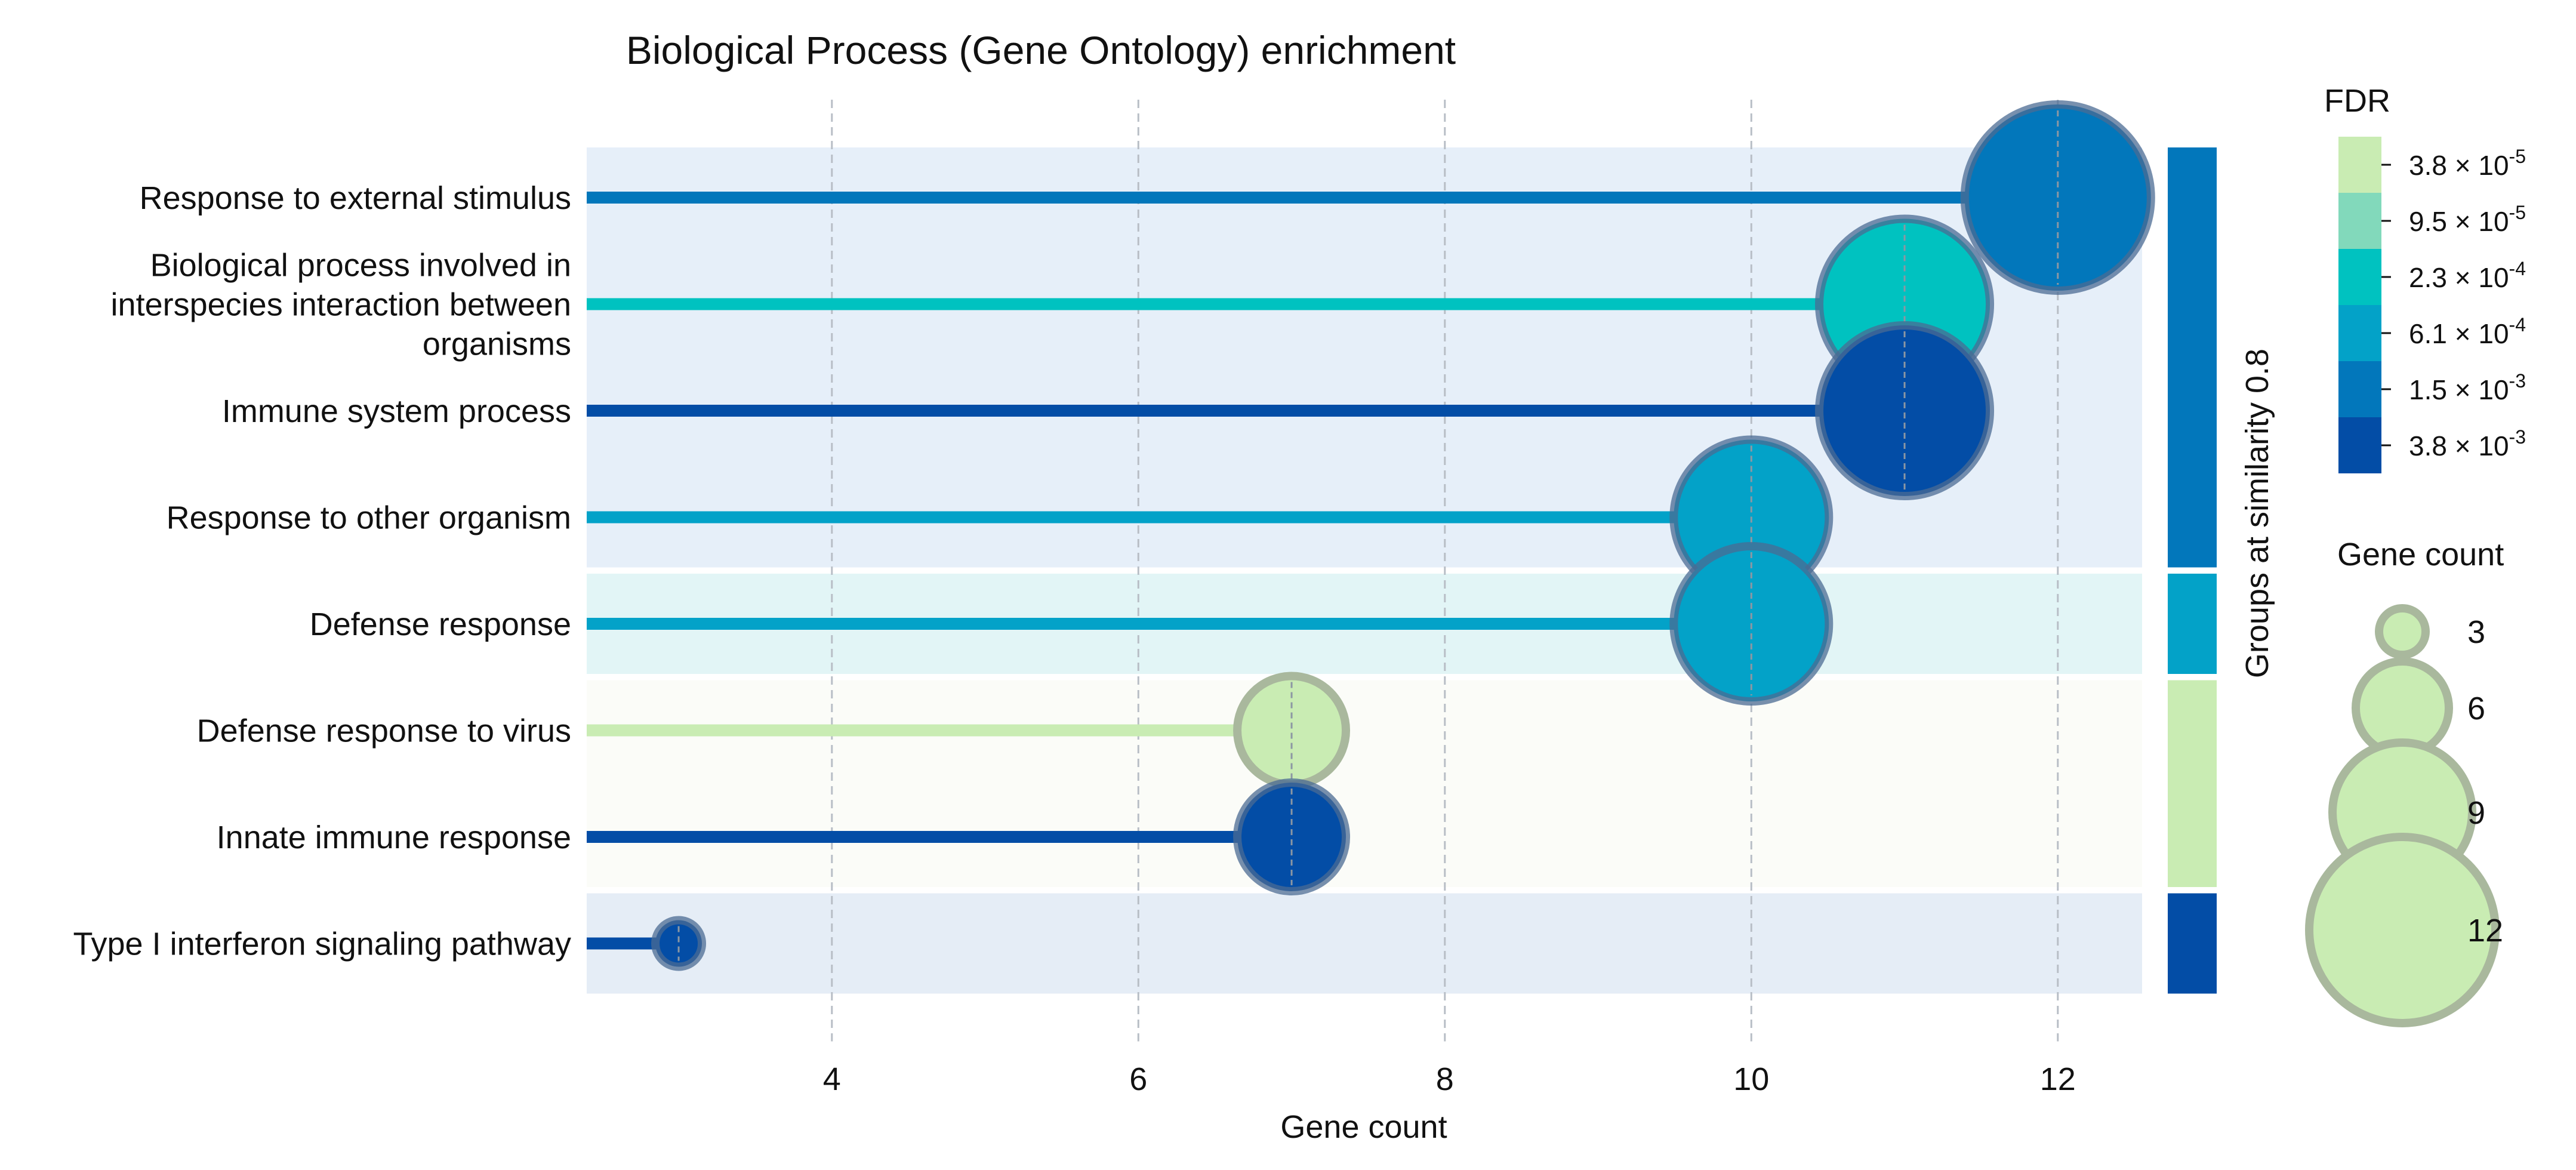 This screenshot has width=2576, height=1170. Describe the element at coordinates (2485, 931) in the screenshot. I see `size-legend-label-12: 12` at that location.